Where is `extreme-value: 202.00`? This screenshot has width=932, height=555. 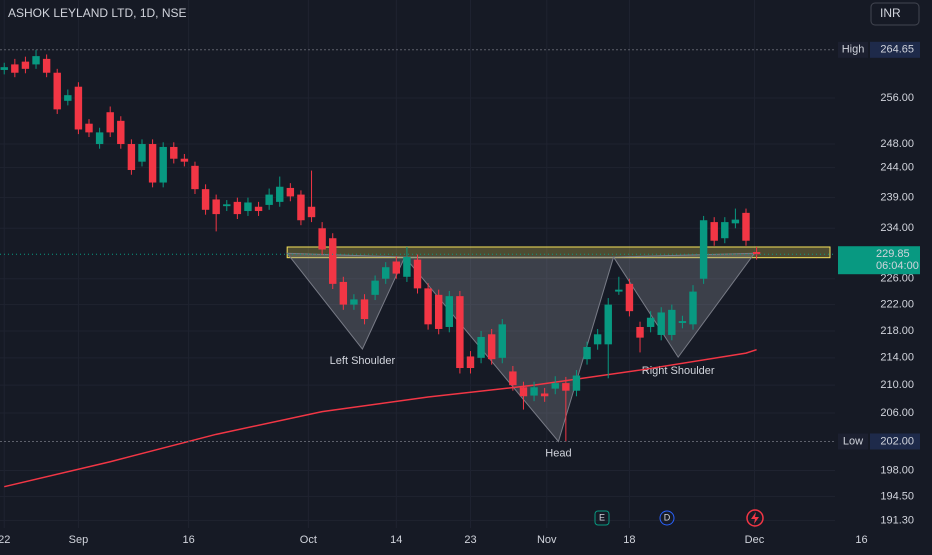
extreme-value: 202.00 is located at coordinates (897, 441).